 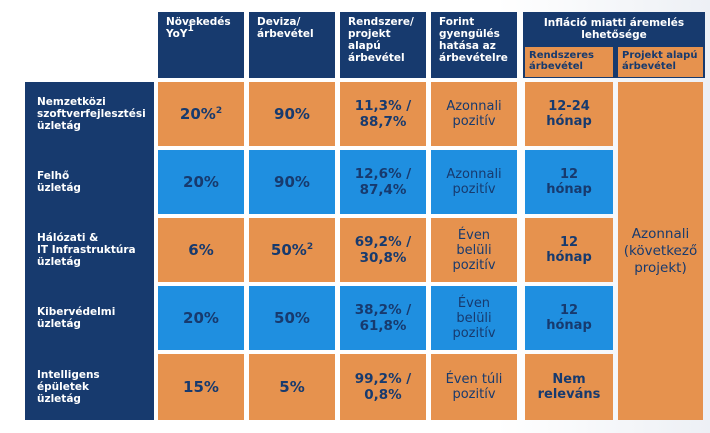 I want to click on cell-split: 69,2% / 30,8%, so click(x=383, y=250).